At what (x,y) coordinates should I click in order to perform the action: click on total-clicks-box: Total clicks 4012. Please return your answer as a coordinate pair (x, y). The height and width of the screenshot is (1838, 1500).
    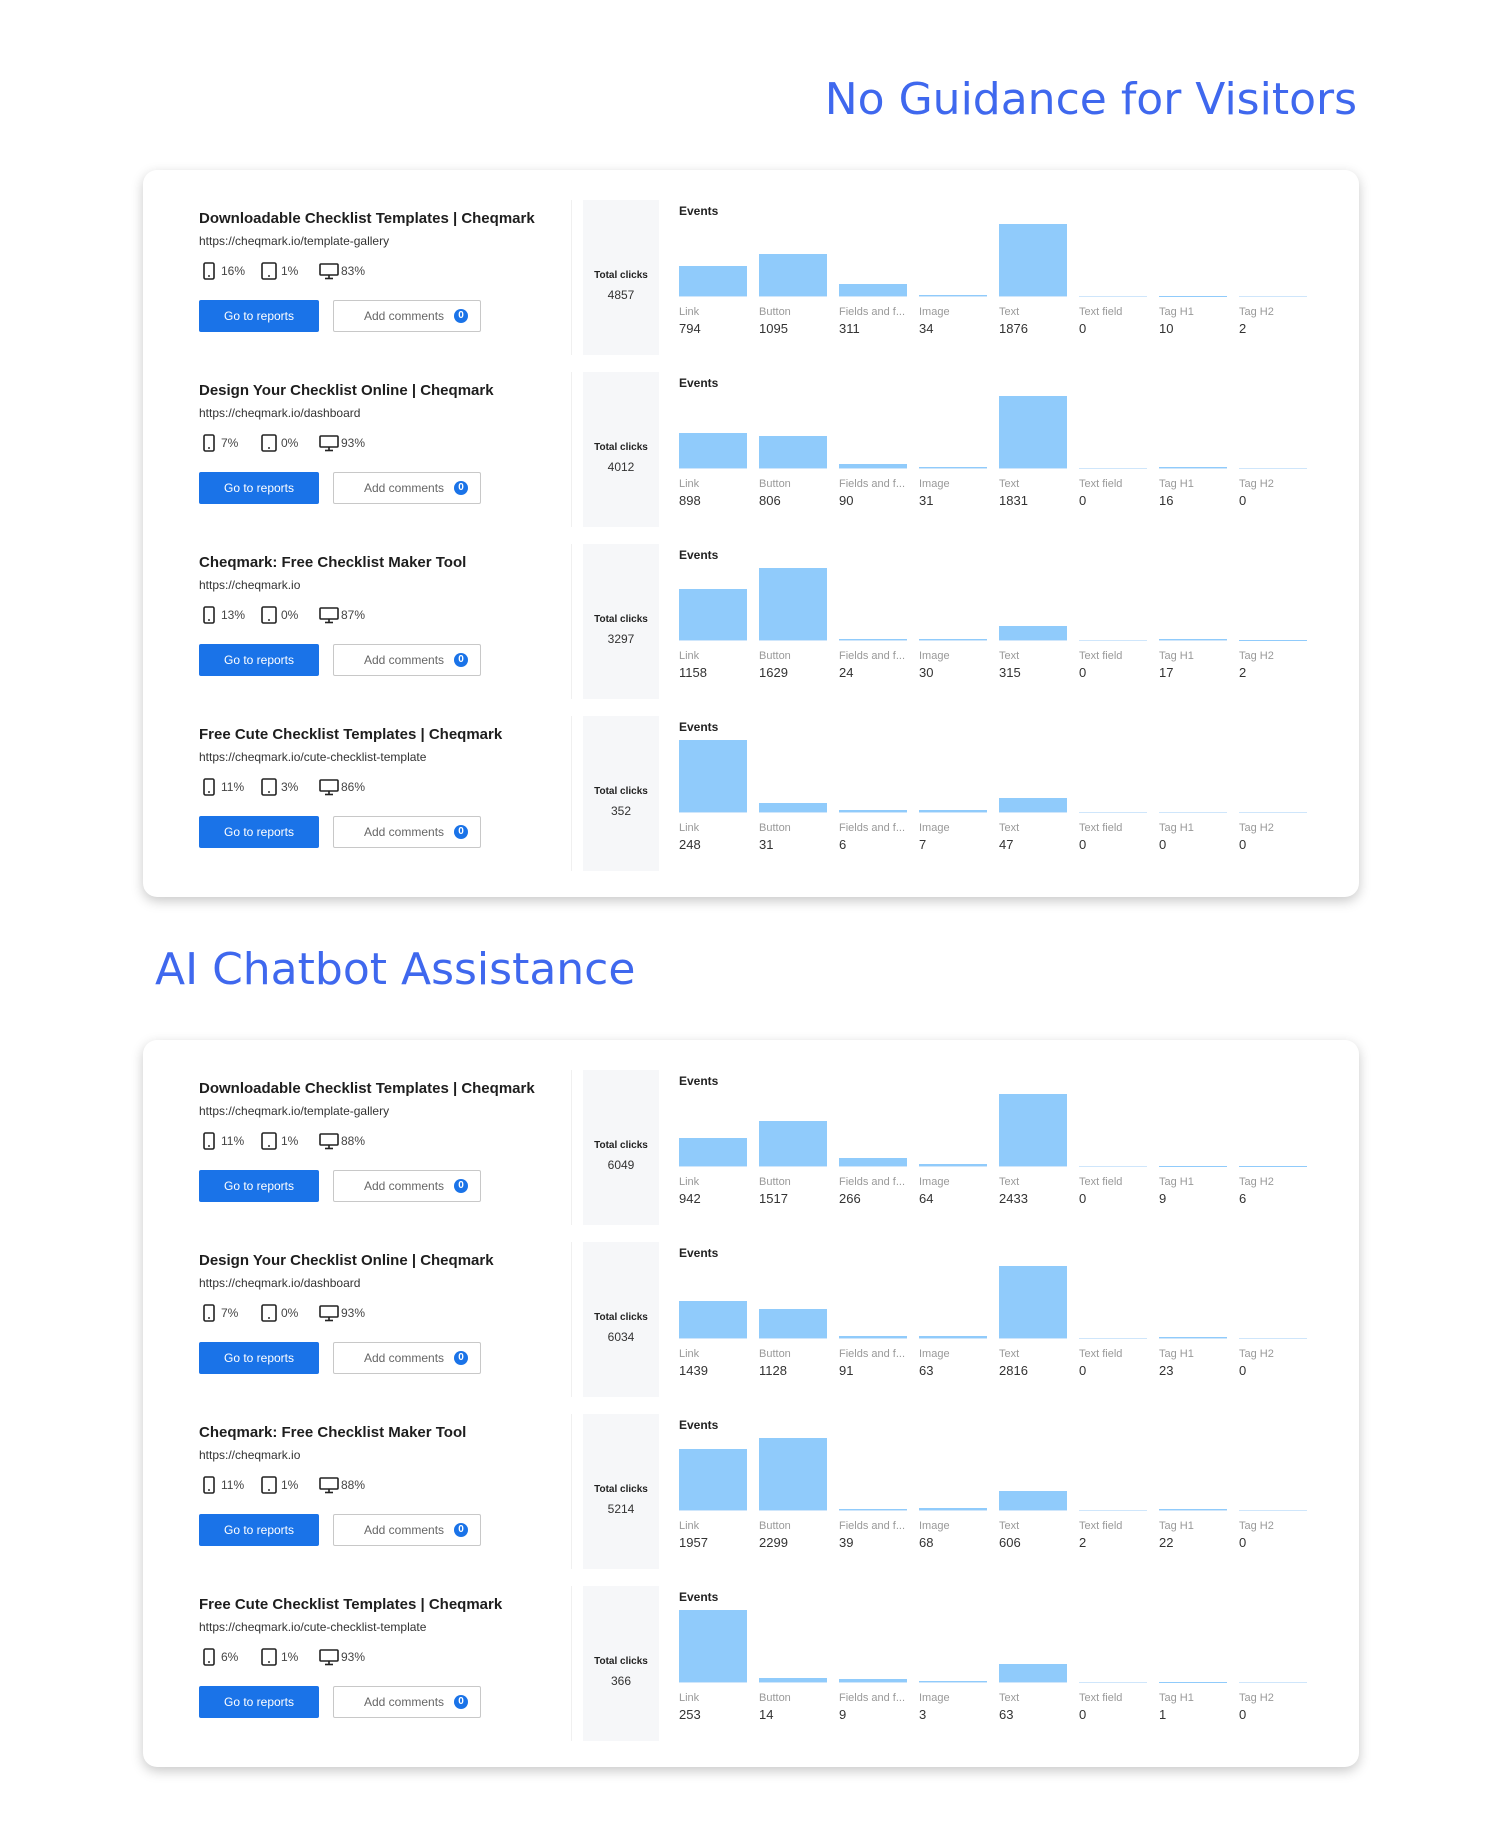
    Looking at the image, I should click on (621, 449).